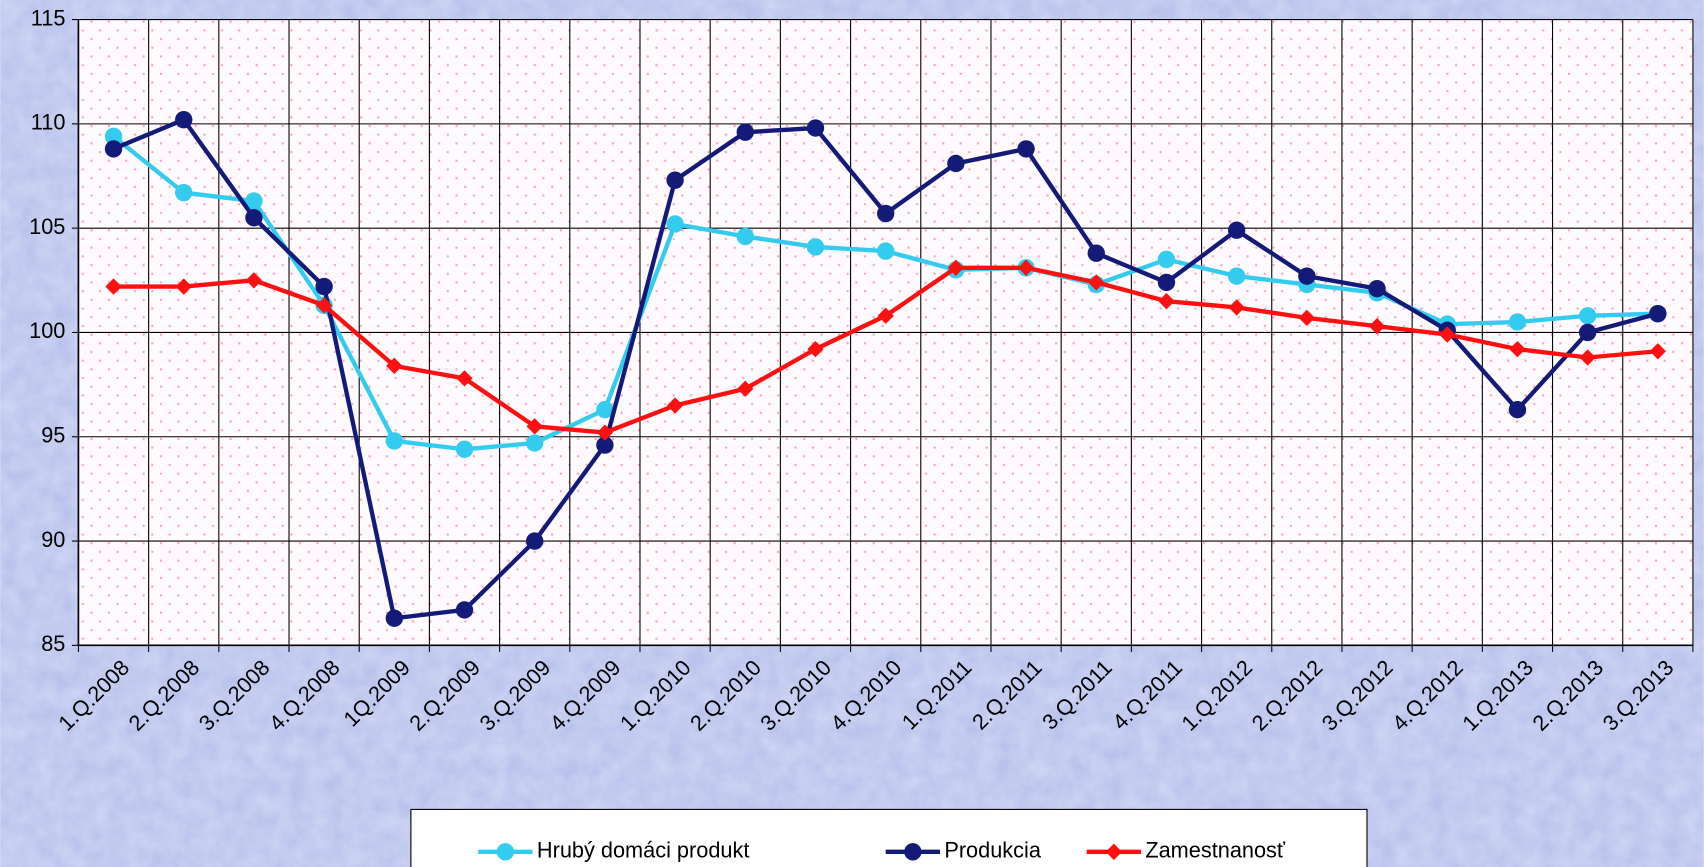 The image size is (1704, 867). I want to click on y-tick-label: 95, so click(53, 434).